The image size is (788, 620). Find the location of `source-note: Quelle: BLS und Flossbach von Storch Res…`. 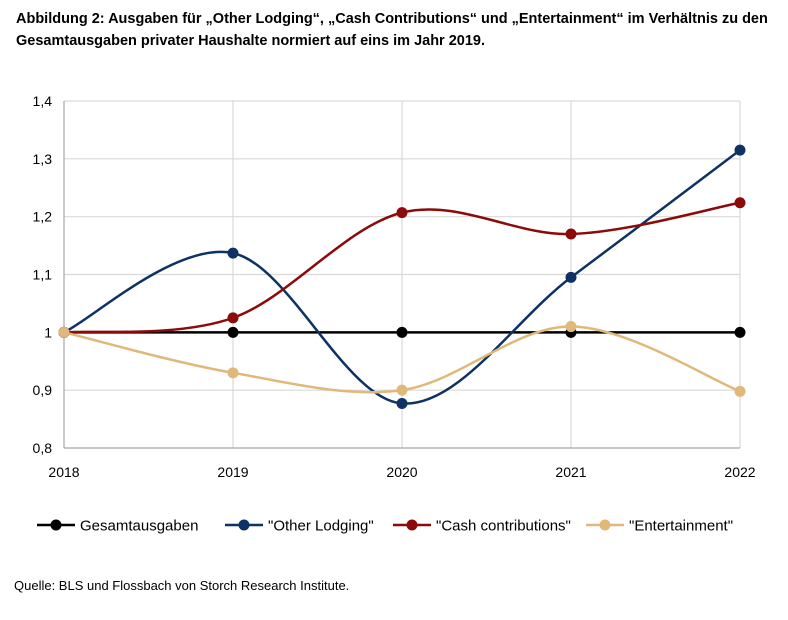

source-note: Quelle: BLS und Flossbach von Storch Res… is located at coordinates (182, 585).